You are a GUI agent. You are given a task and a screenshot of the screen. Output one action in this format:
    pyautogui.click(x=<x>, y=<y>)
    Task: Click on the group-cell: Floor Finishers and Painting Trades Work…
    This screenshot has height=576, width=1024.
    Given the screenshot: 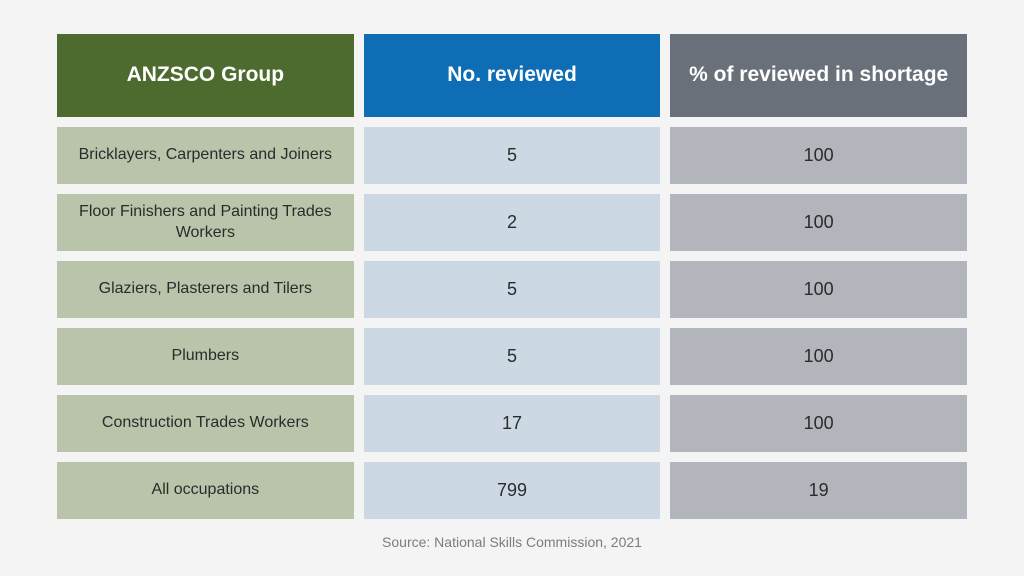 What is the action you would take?
    pyautogui.click(x=205, y=222)
    